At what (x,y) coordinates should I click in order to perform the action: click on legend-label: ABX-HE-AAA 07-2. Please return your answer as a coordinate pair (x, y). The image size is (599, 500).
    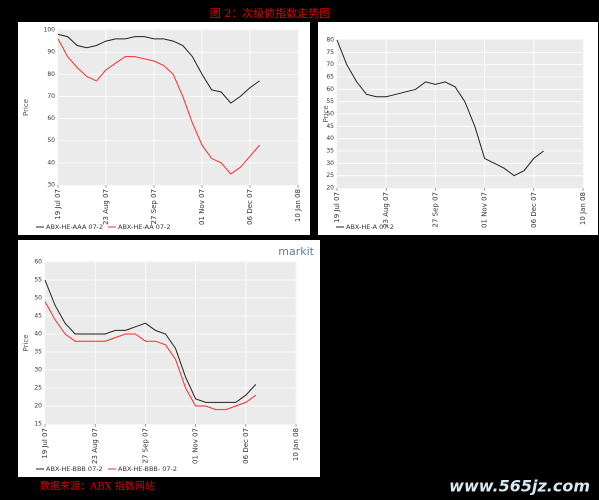
    Looking at the image, I should click on (74, 227).